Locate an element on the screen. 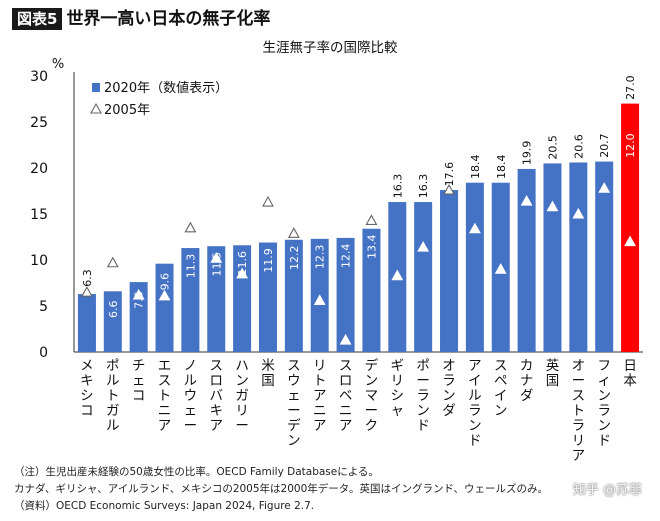 This screenshot has height=521, width=660. legend-label-2005: 2005年 is located at coordinates (127, 110).